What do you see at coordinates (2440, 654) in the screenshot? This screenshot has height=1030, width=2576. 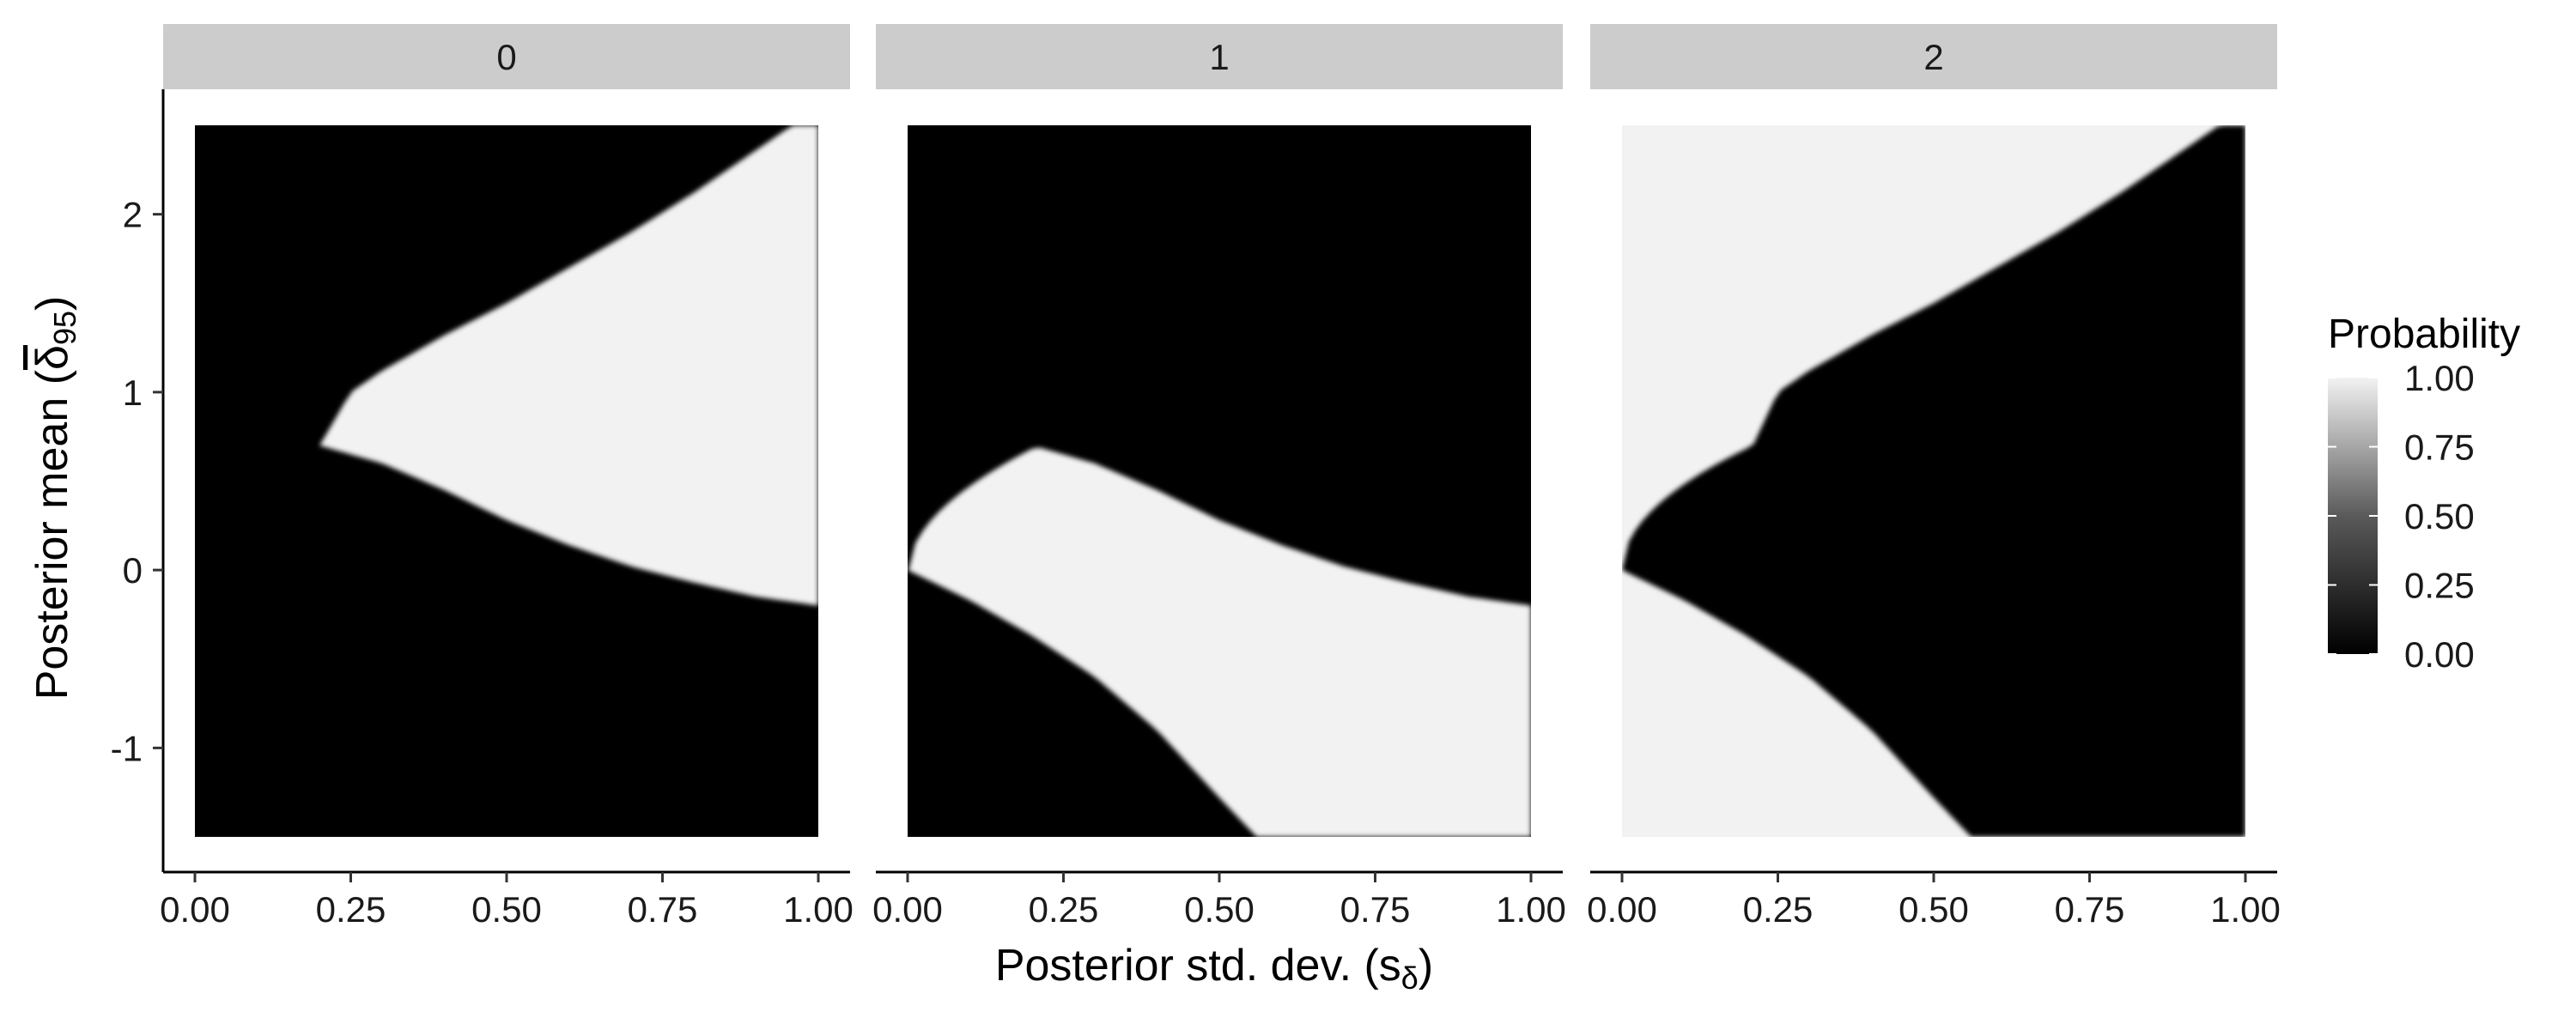 I see `legend-label: 0.00` at bounding box center [2440, 654].